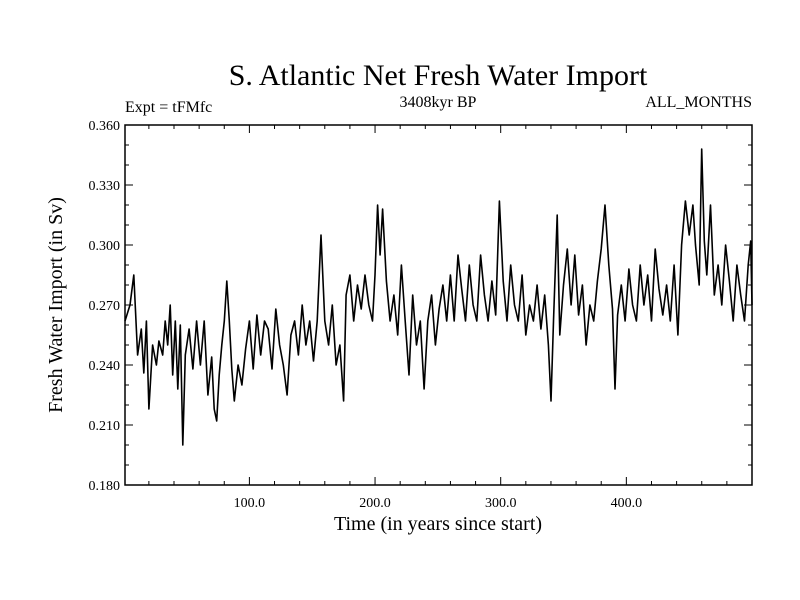 Image resolution: width=800 pixels, height=600 pixels. I want to click on y-tick-label: 0.180, so click(105, 486).